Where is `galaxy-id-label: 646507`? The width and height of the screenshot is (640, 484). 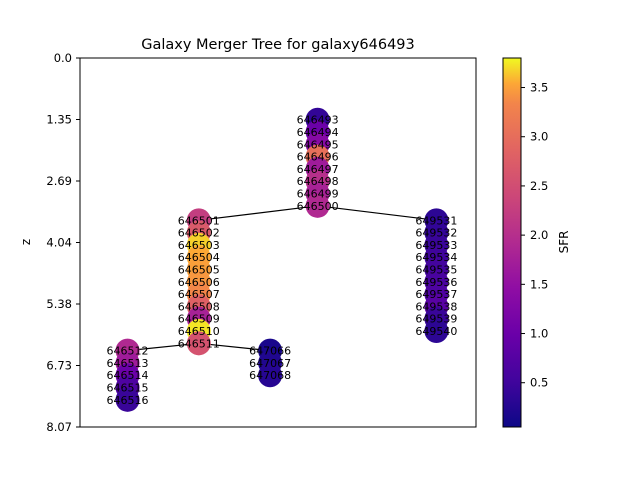 galaxy-id-label: 646507 is located at coordinates (199, 294).